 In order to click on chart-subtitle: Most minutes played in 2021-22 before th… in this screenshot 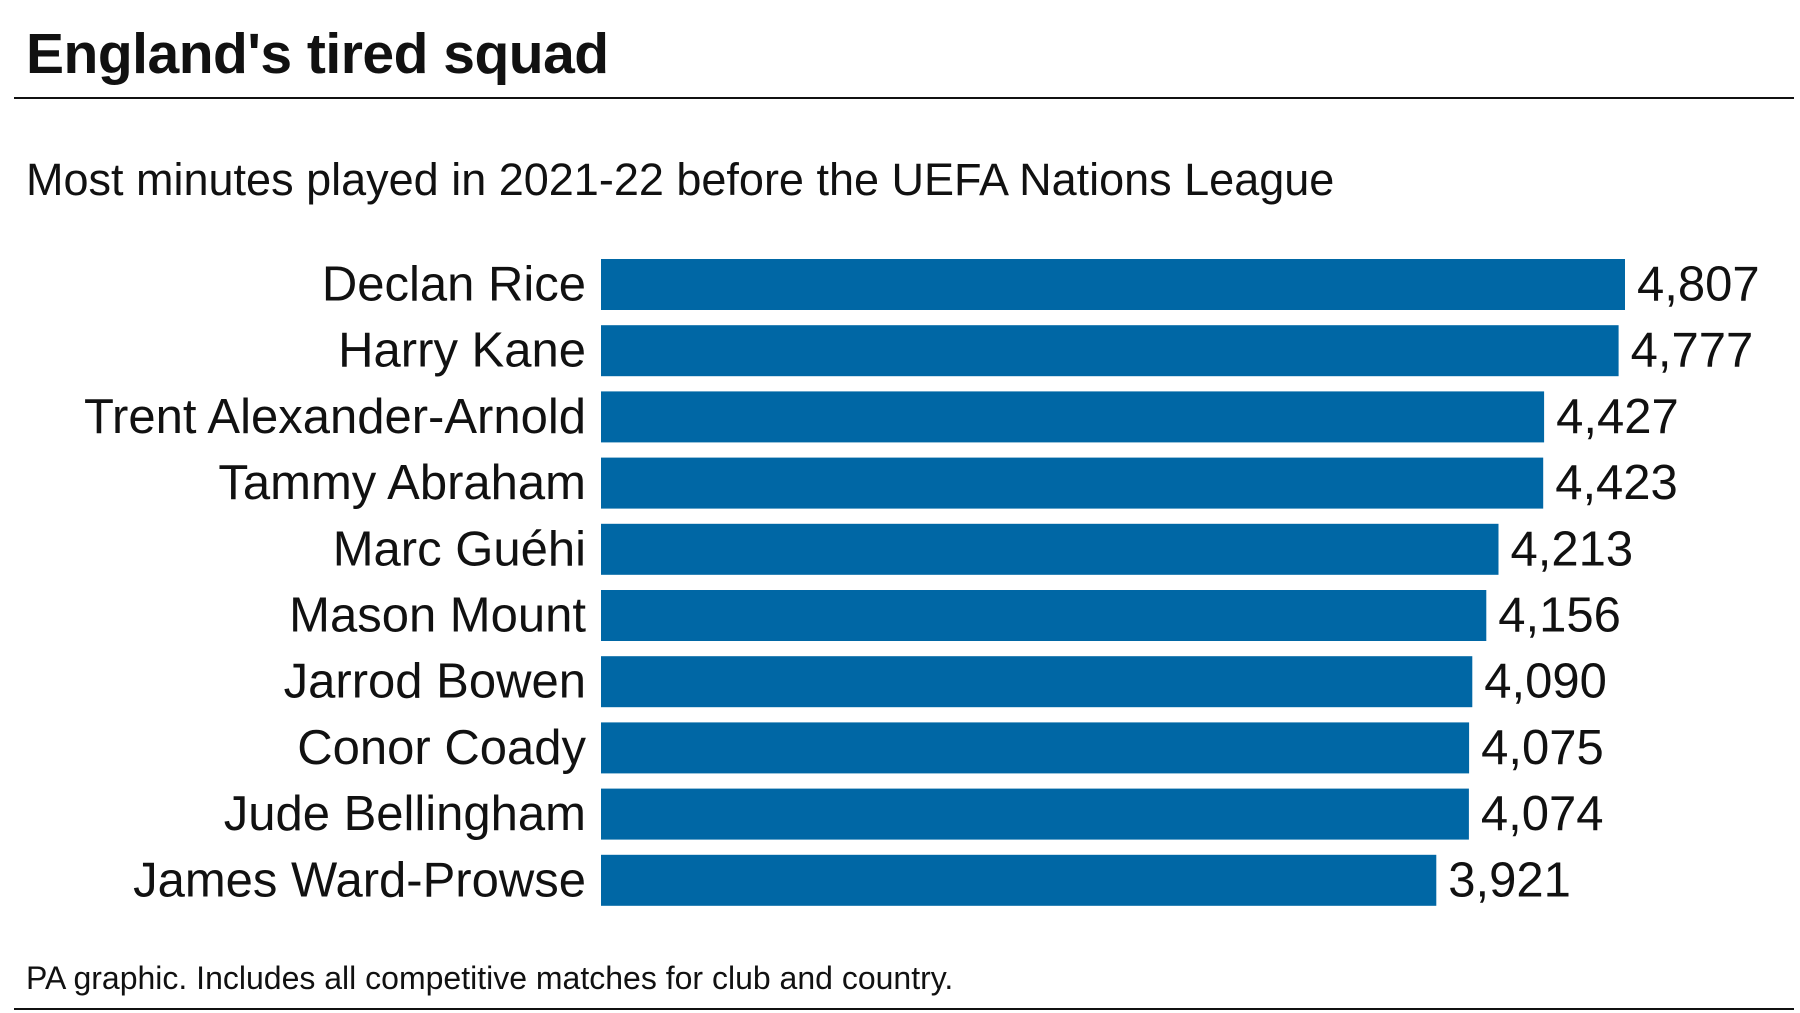, I will do `click(680, 179)`.